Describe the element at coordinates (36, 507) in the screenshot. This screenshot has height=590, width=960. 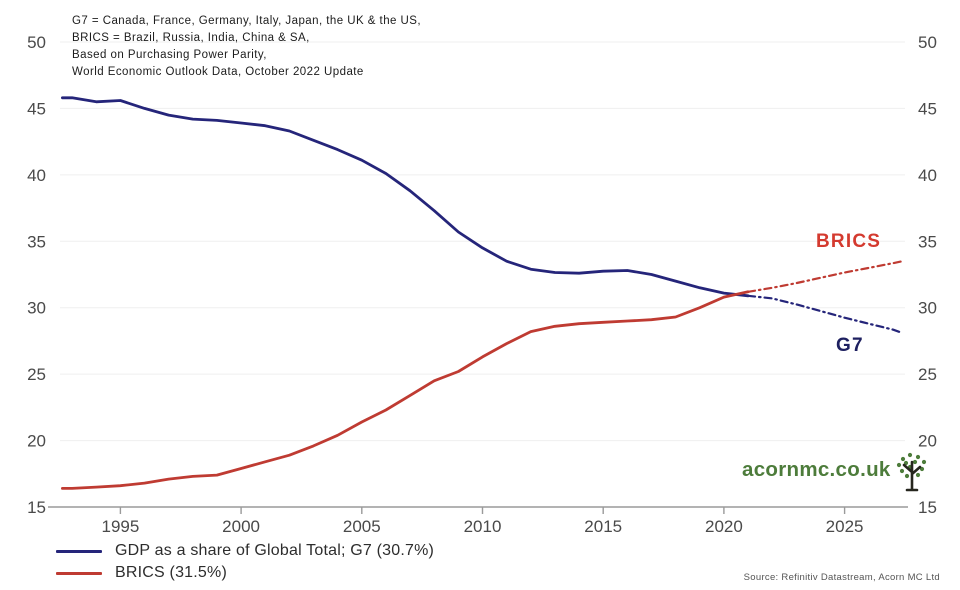
I see `y-tick-label-left: 15` at that location.